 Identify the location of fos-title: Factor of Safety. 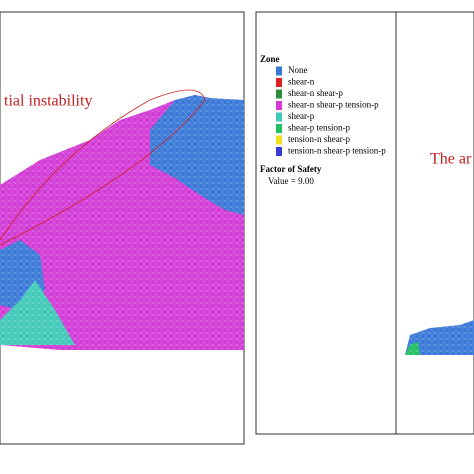
(291, 169).